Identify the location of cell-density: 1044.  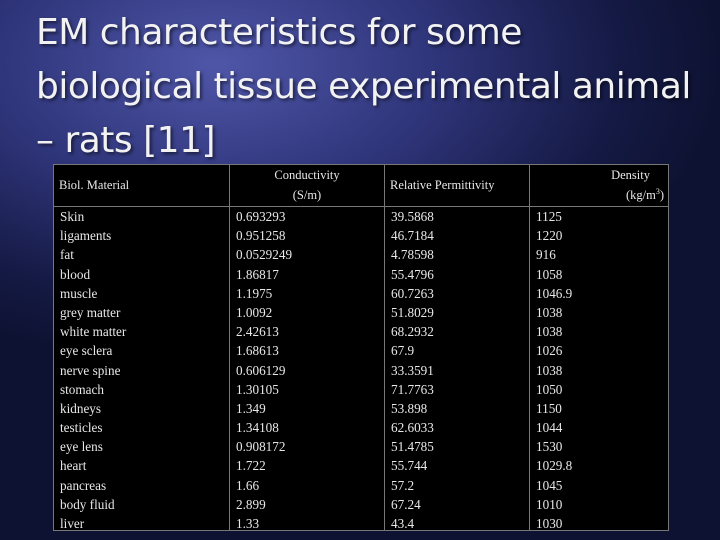
(549, 428).